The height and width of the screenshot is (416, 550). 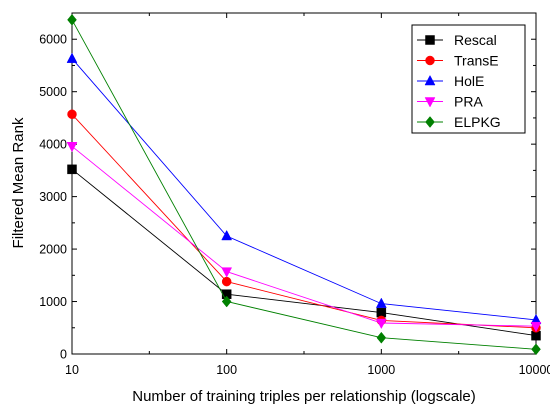 I want to click on x-tick-label: 10000, so click(x=534, y=370).